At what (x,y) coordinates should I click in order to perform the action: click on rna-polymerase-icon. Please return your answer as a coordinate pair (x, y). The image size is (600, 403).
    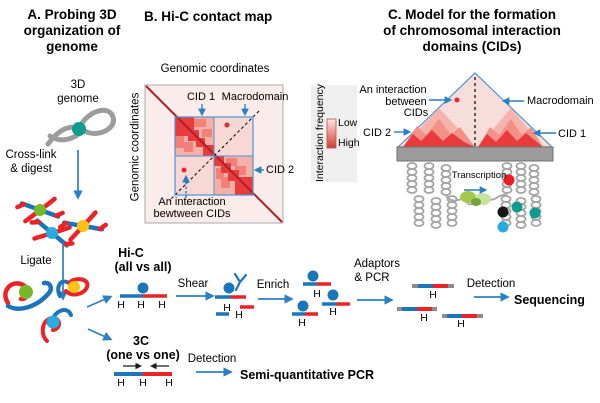
    Looking at the image, I should click on (475, 198).